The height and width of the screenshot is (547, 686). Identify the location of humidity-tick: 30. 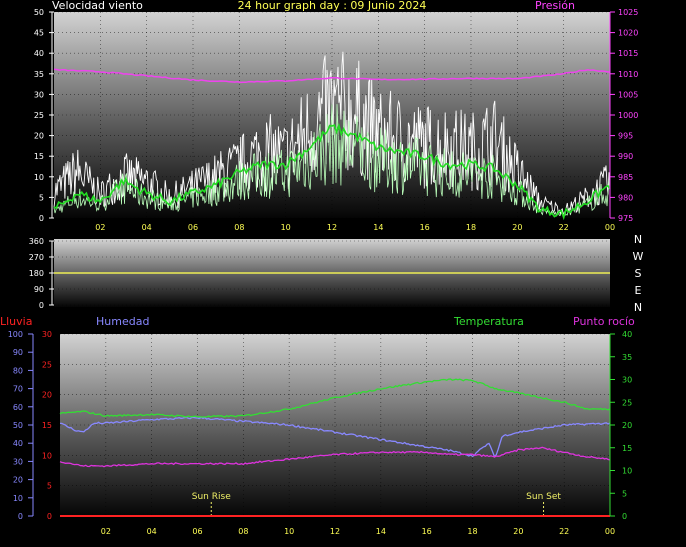
(18, 461).